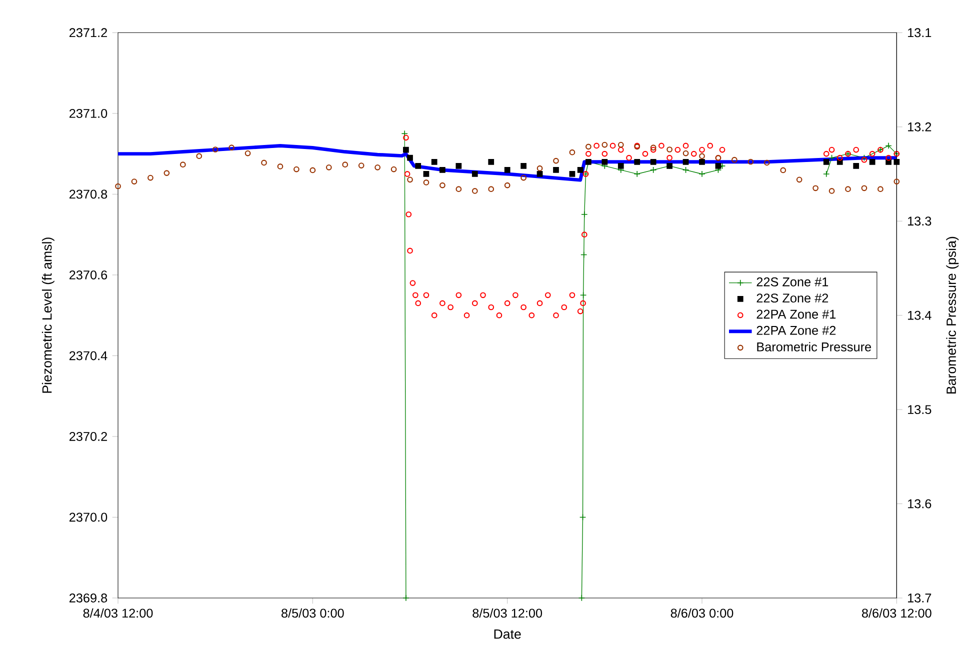 Image resolution: width=976 pixels, height=672 pixels. Describe the element at coordinates (88, 598) in the screenshot. I see `y-tick-label: 2369.8` at that location.